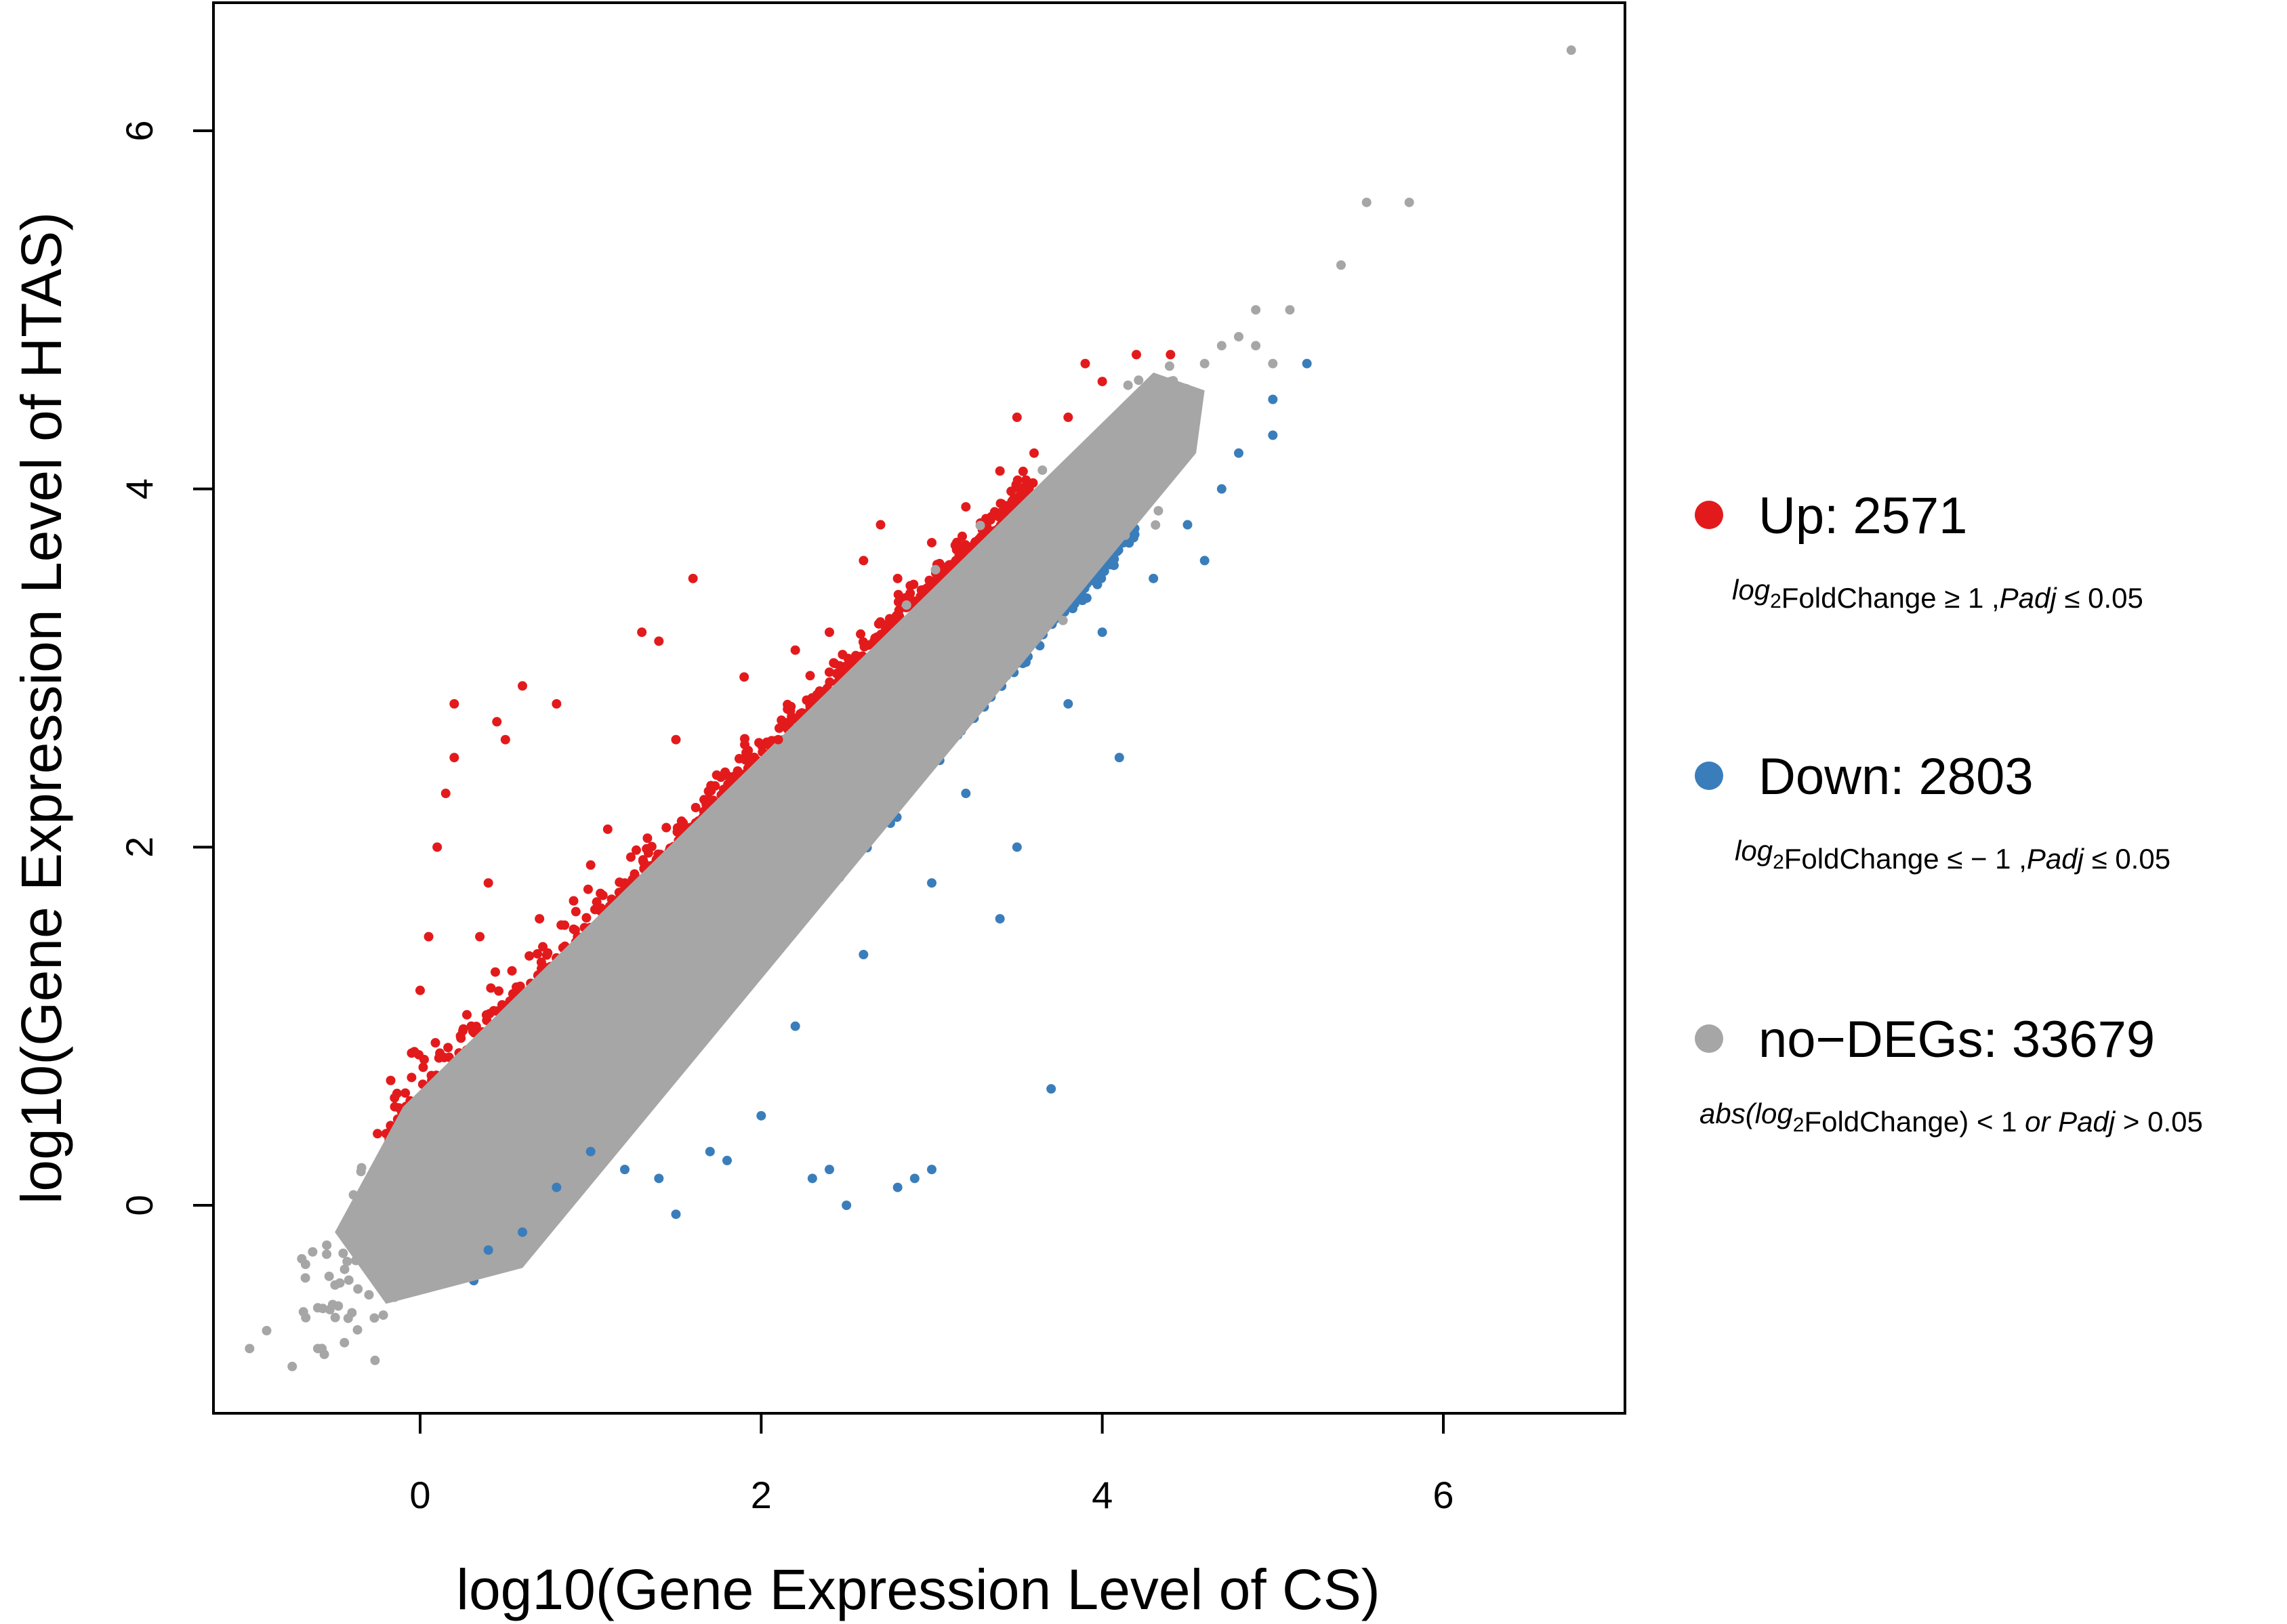 The height and width of the screenshot is (1624, 2287). What do you see at coordinates (139, 847) in the screenshot?
I see `y-tick-label: 2` at bounding box center [139, 847].